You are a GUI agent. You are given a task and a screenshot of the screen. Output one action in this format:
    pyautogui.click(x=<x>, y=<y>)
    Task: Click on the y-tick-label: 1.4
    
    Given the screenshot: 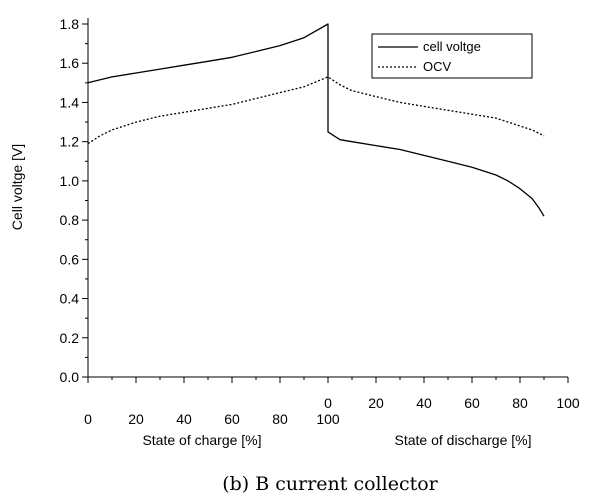 What is the action you would take?
    pyautogui.click(x=70, y=102)
    